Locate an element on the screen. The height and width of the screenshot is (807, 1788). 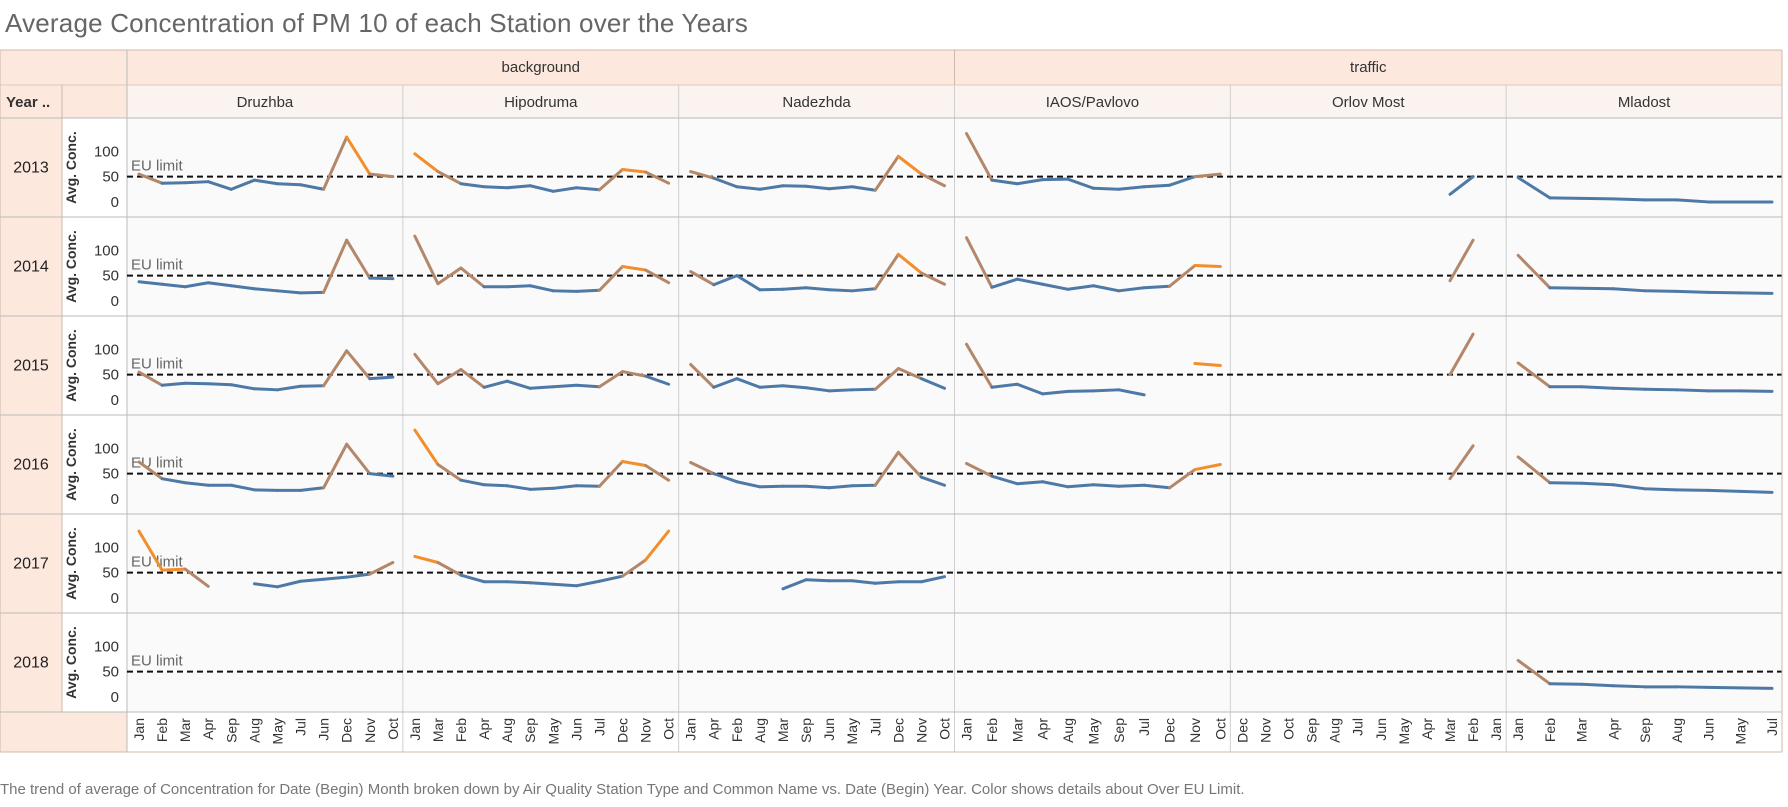
y-tick-label: 50 is located at coordinates (110, 474).